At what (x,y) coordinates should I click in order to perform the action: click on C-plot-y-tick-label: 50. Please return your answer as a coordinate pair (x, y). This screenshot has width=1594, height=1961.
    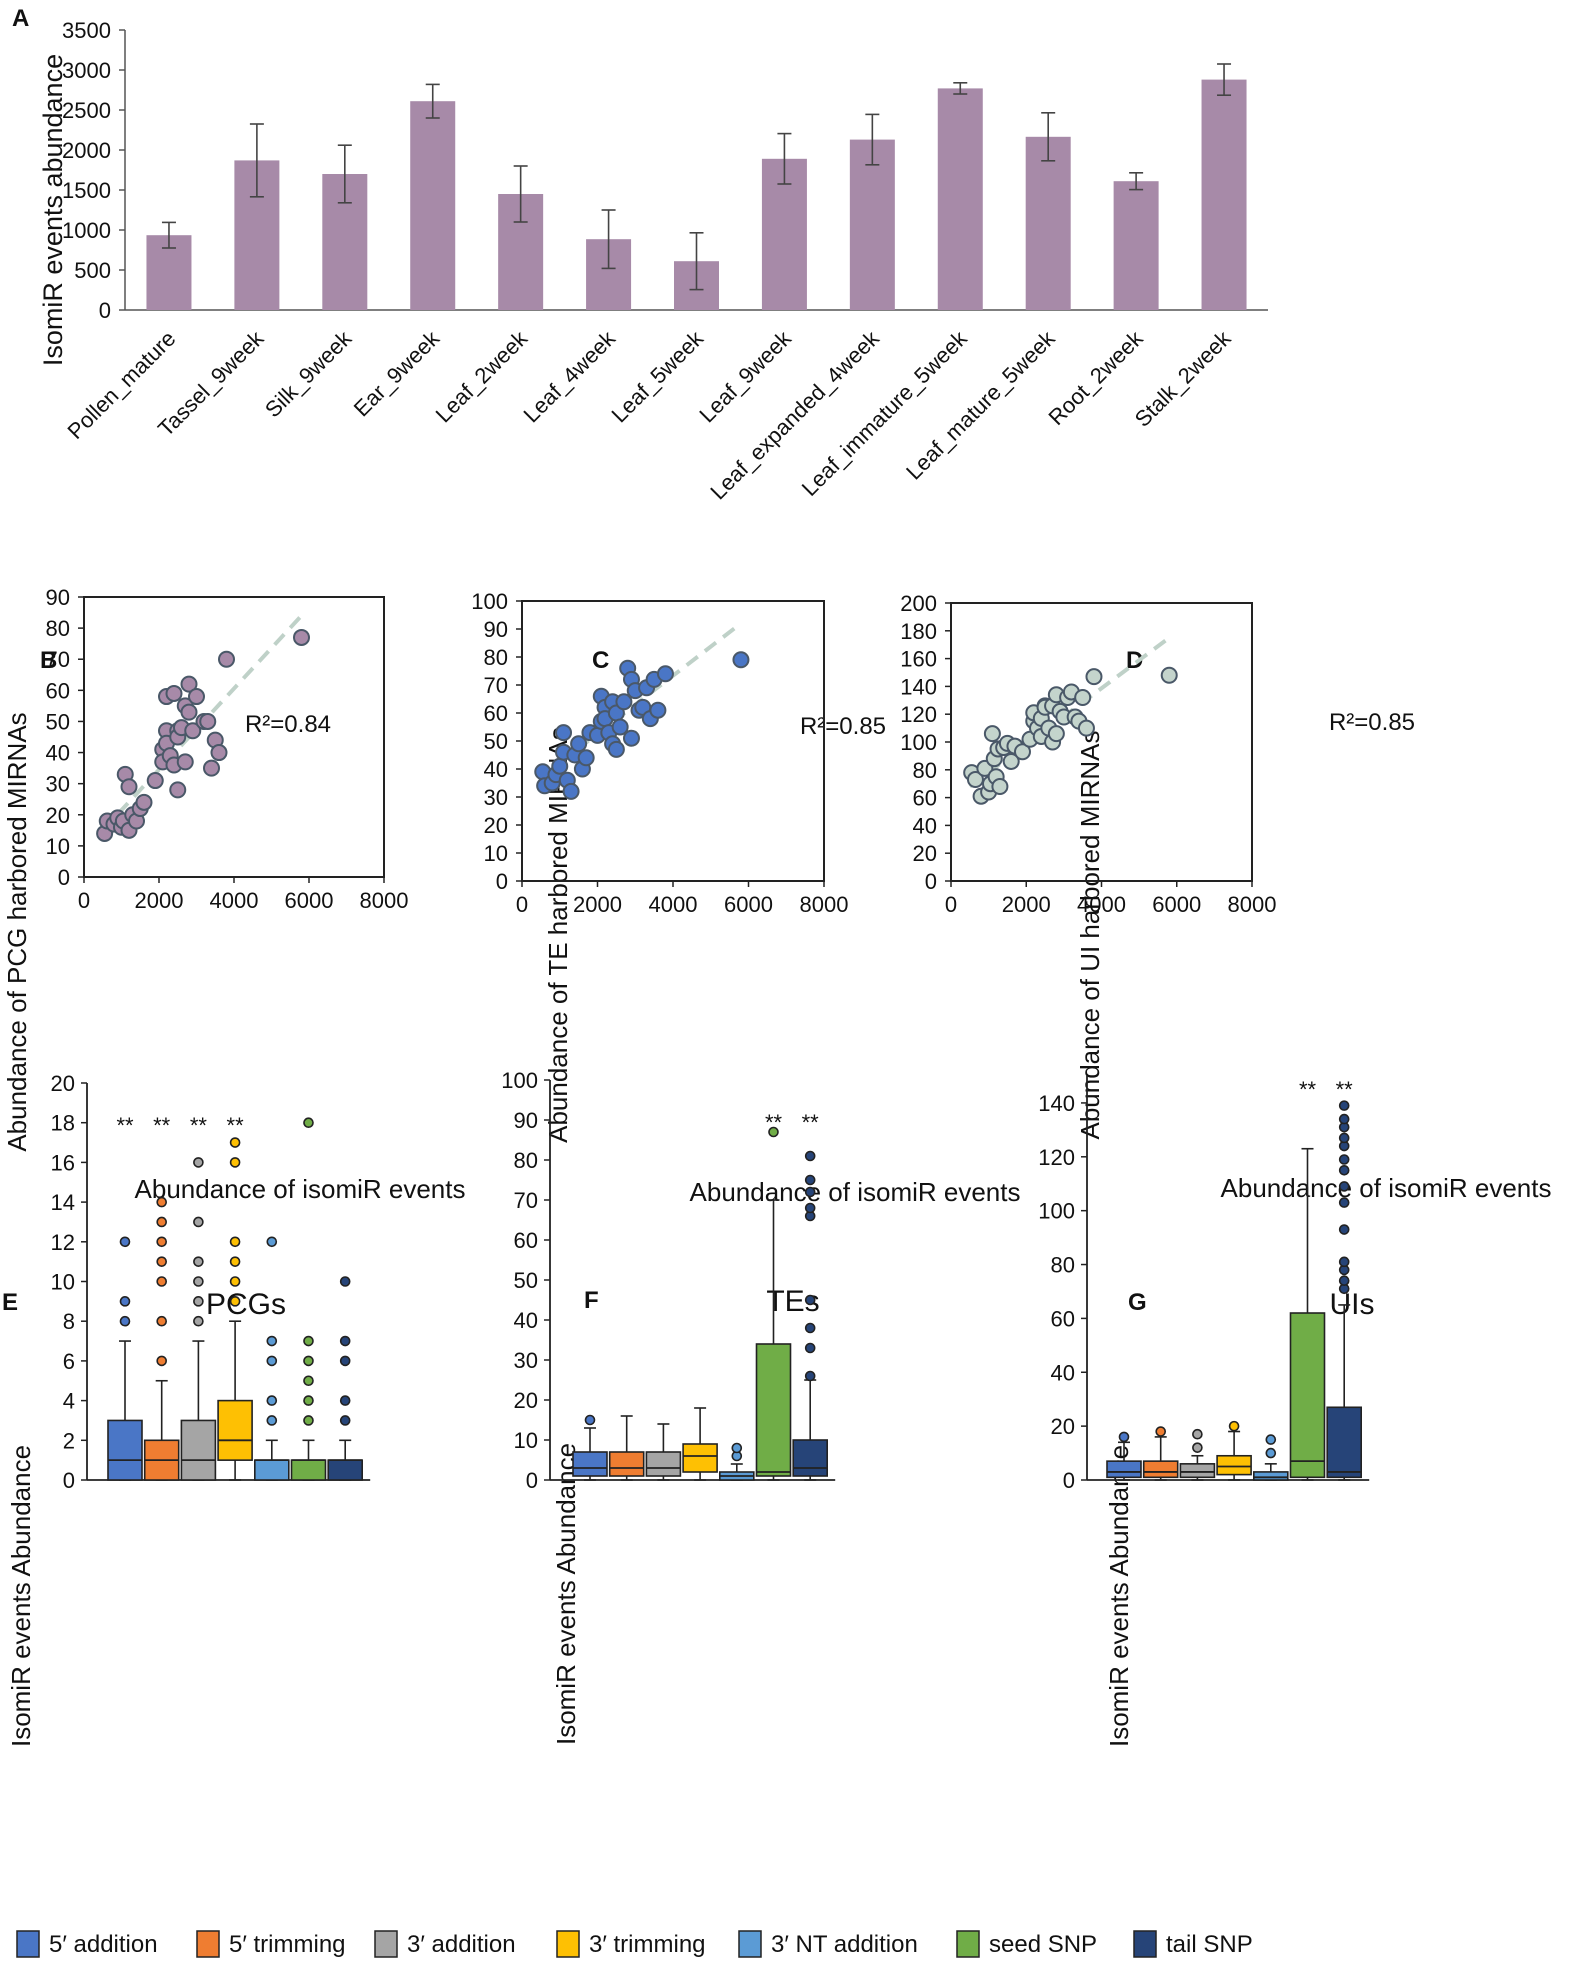
    Looking at the image, I should click on (496, 741).